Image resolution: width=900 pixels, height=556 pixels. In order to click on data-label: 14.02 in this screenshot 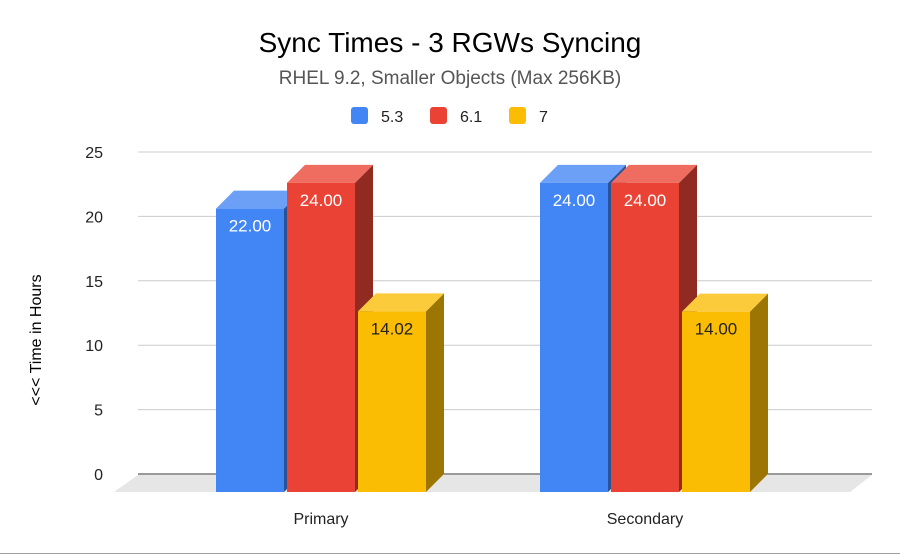, I will do `click(392, 328)`.